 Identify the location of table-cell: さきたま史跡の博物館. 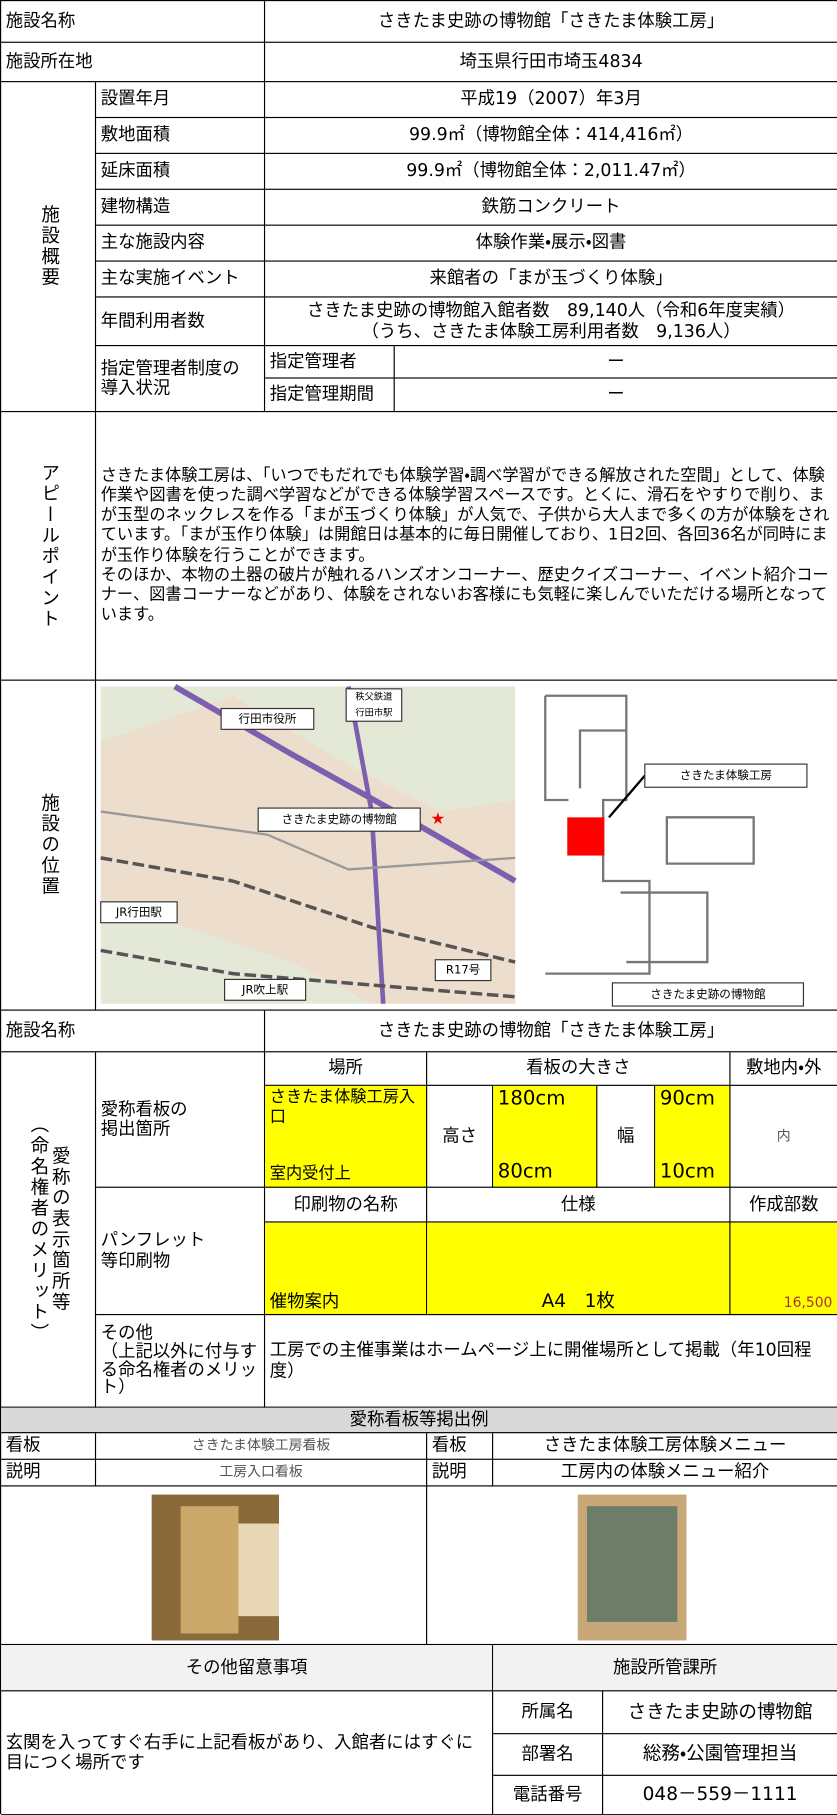
(720, 1713).